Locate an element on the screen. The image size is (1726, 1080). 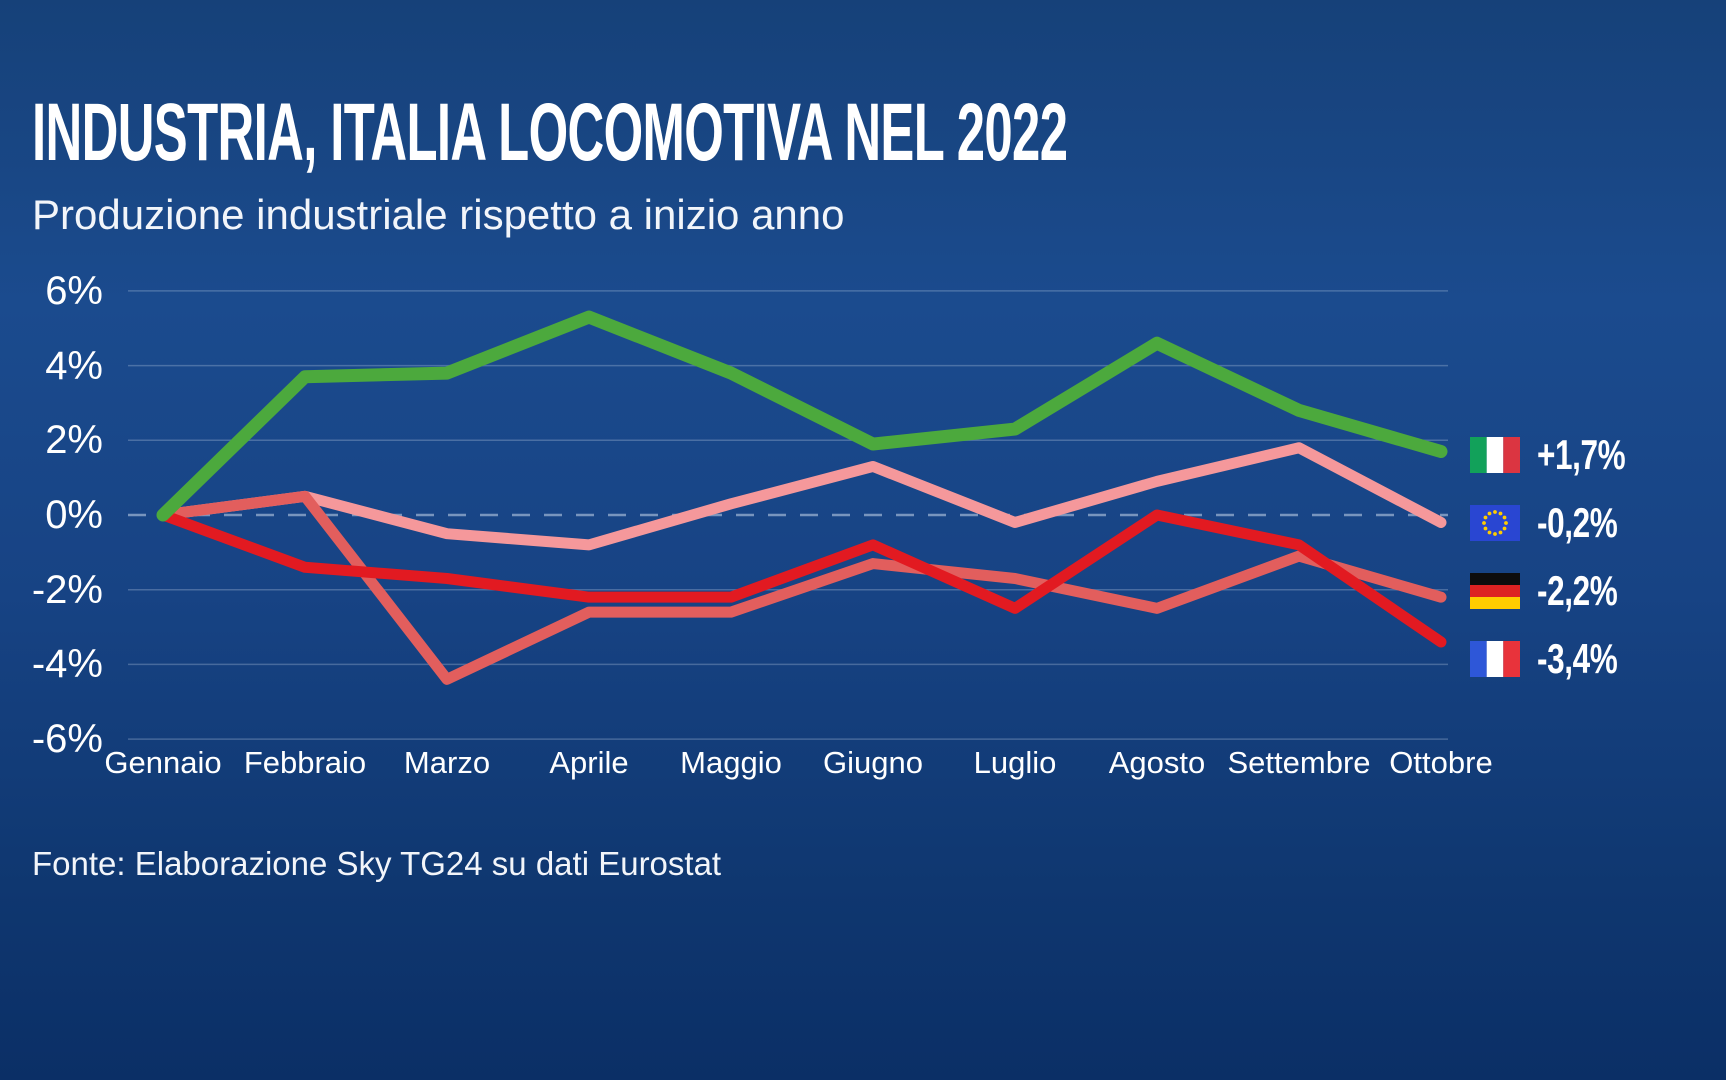
legend-value-france: -3,4% is located at coordinates (1577, 658).